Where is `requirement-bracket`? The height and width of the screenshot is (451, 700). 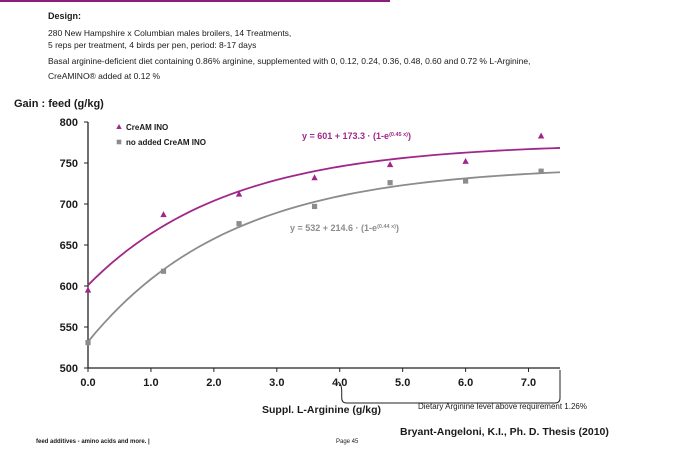
requirement-bracket is located at coordinates (449, 387).